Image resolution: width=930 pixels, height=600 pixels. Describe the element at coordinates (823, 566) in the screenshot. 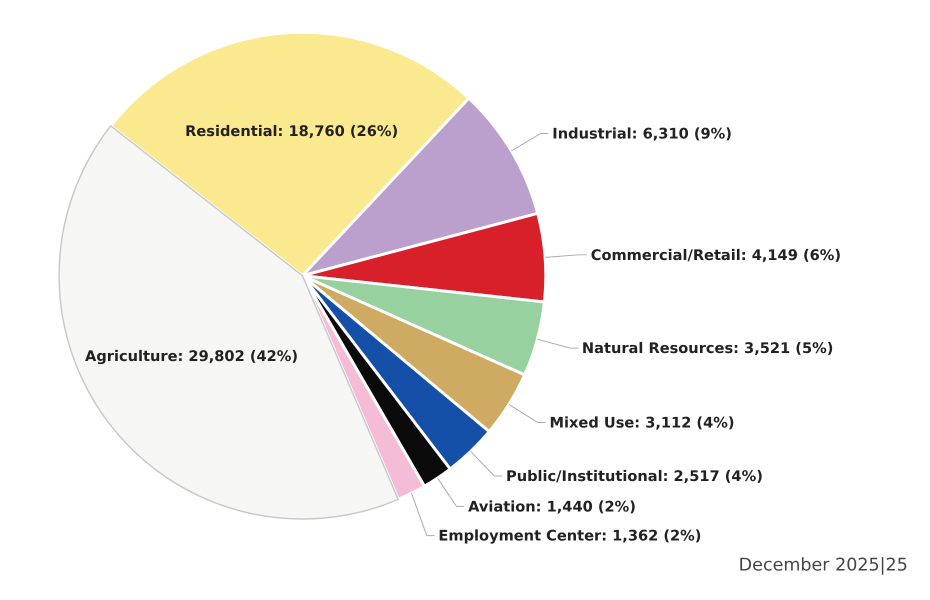

I see `text: December 2025|25` at that location.